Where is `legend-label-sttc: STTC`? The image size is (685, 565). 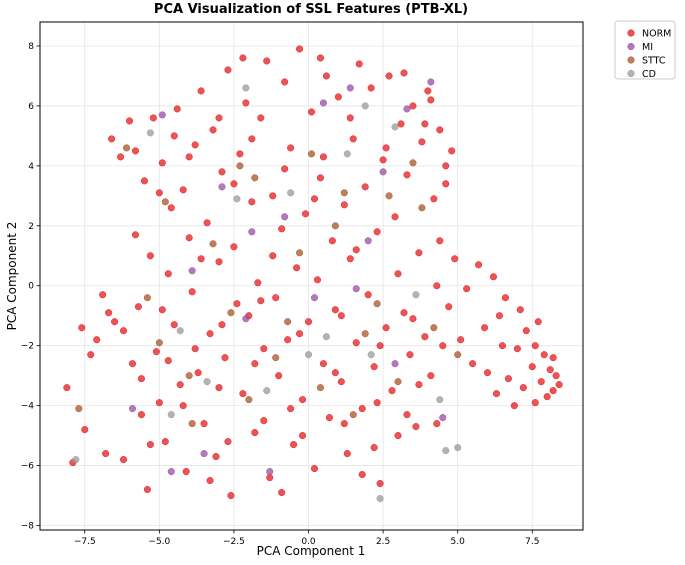 legend-label-sttc: STTC is located at coordinates (654, 61).